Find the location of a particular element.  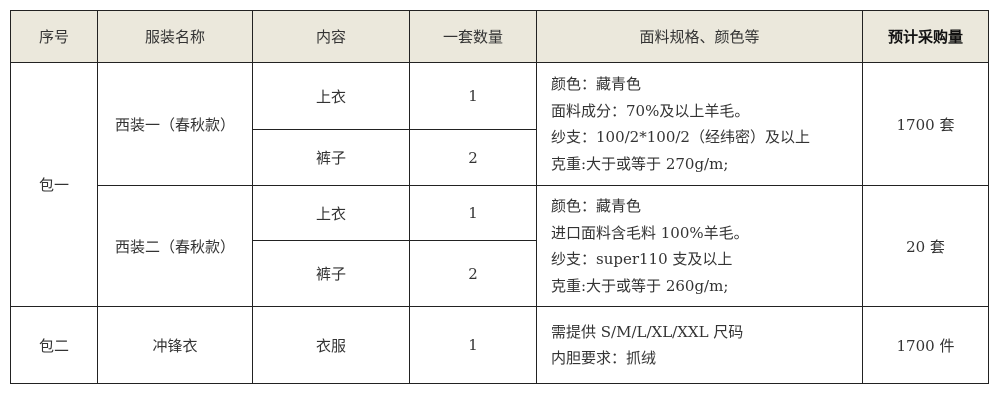

spec-cell: 需提供 S/M/L/XL/XXL 尺码 内胆要求：抓绒 is located at coordinates (699, 345).